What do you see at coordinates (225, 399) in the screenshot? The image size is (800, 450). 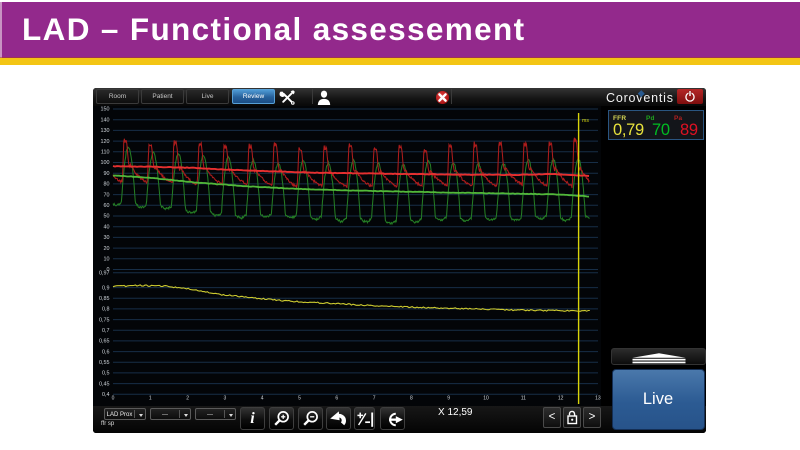 I see `svg-text: 3` at bounding box center [225, 399].